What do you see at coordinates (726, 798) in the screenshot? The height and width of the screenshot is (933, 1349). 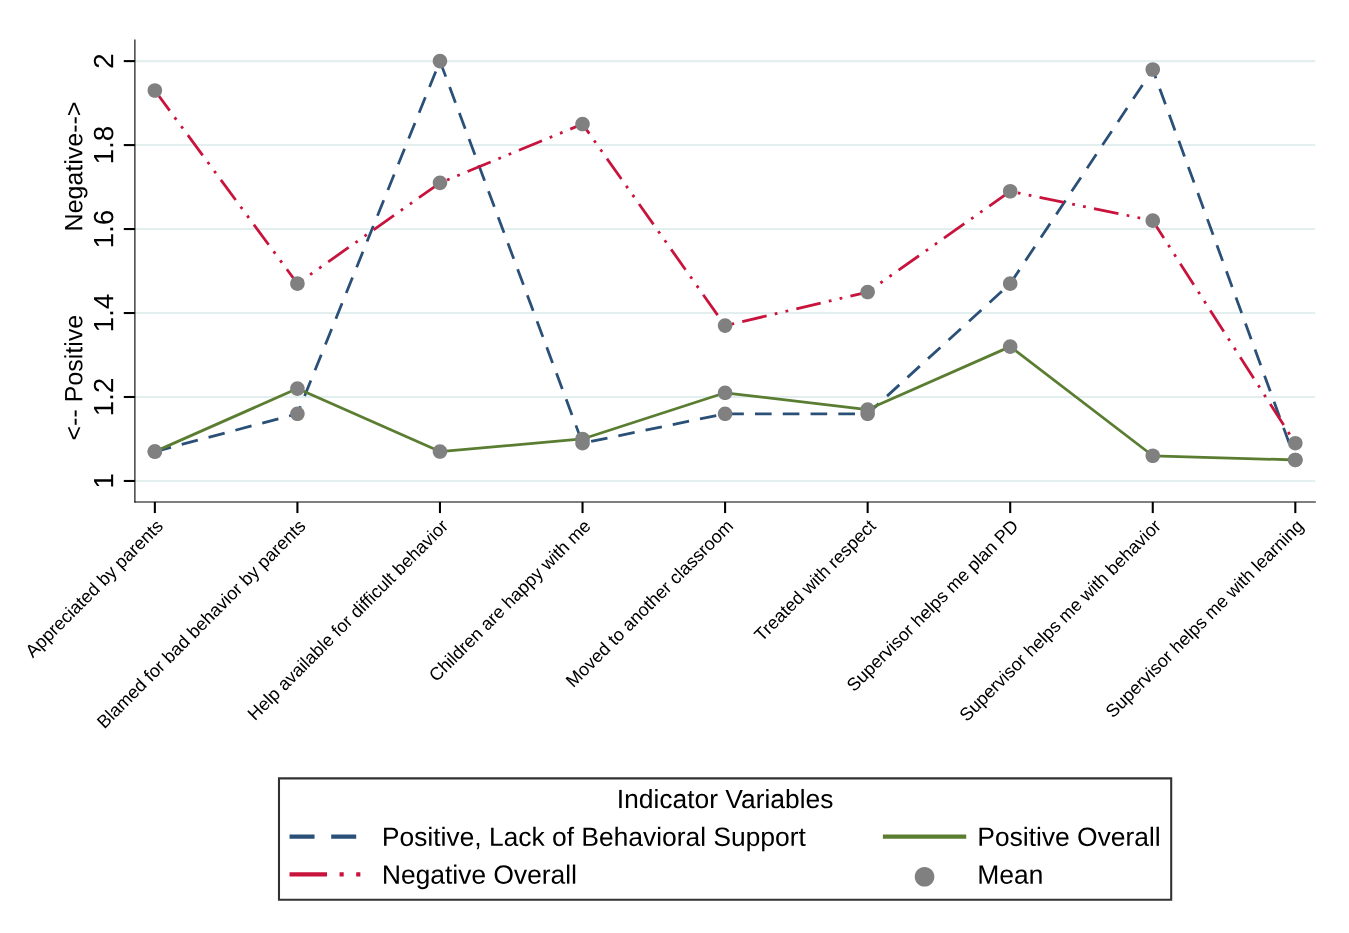 I see `legend-title: Indicator Variables` at bounding box center [726, 798].